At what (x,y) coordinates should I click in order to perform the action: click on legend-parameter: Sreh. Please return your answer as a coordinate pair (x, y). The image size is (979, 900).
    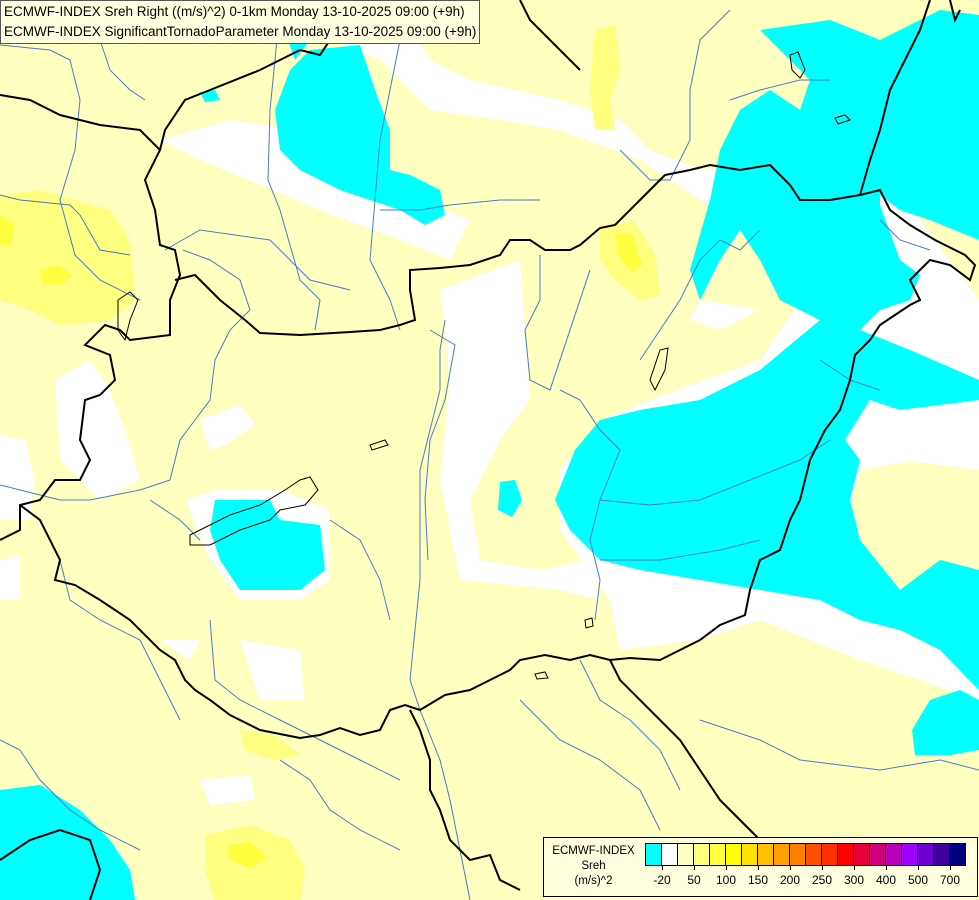
    Looking at the image, I should click on (593, 866).